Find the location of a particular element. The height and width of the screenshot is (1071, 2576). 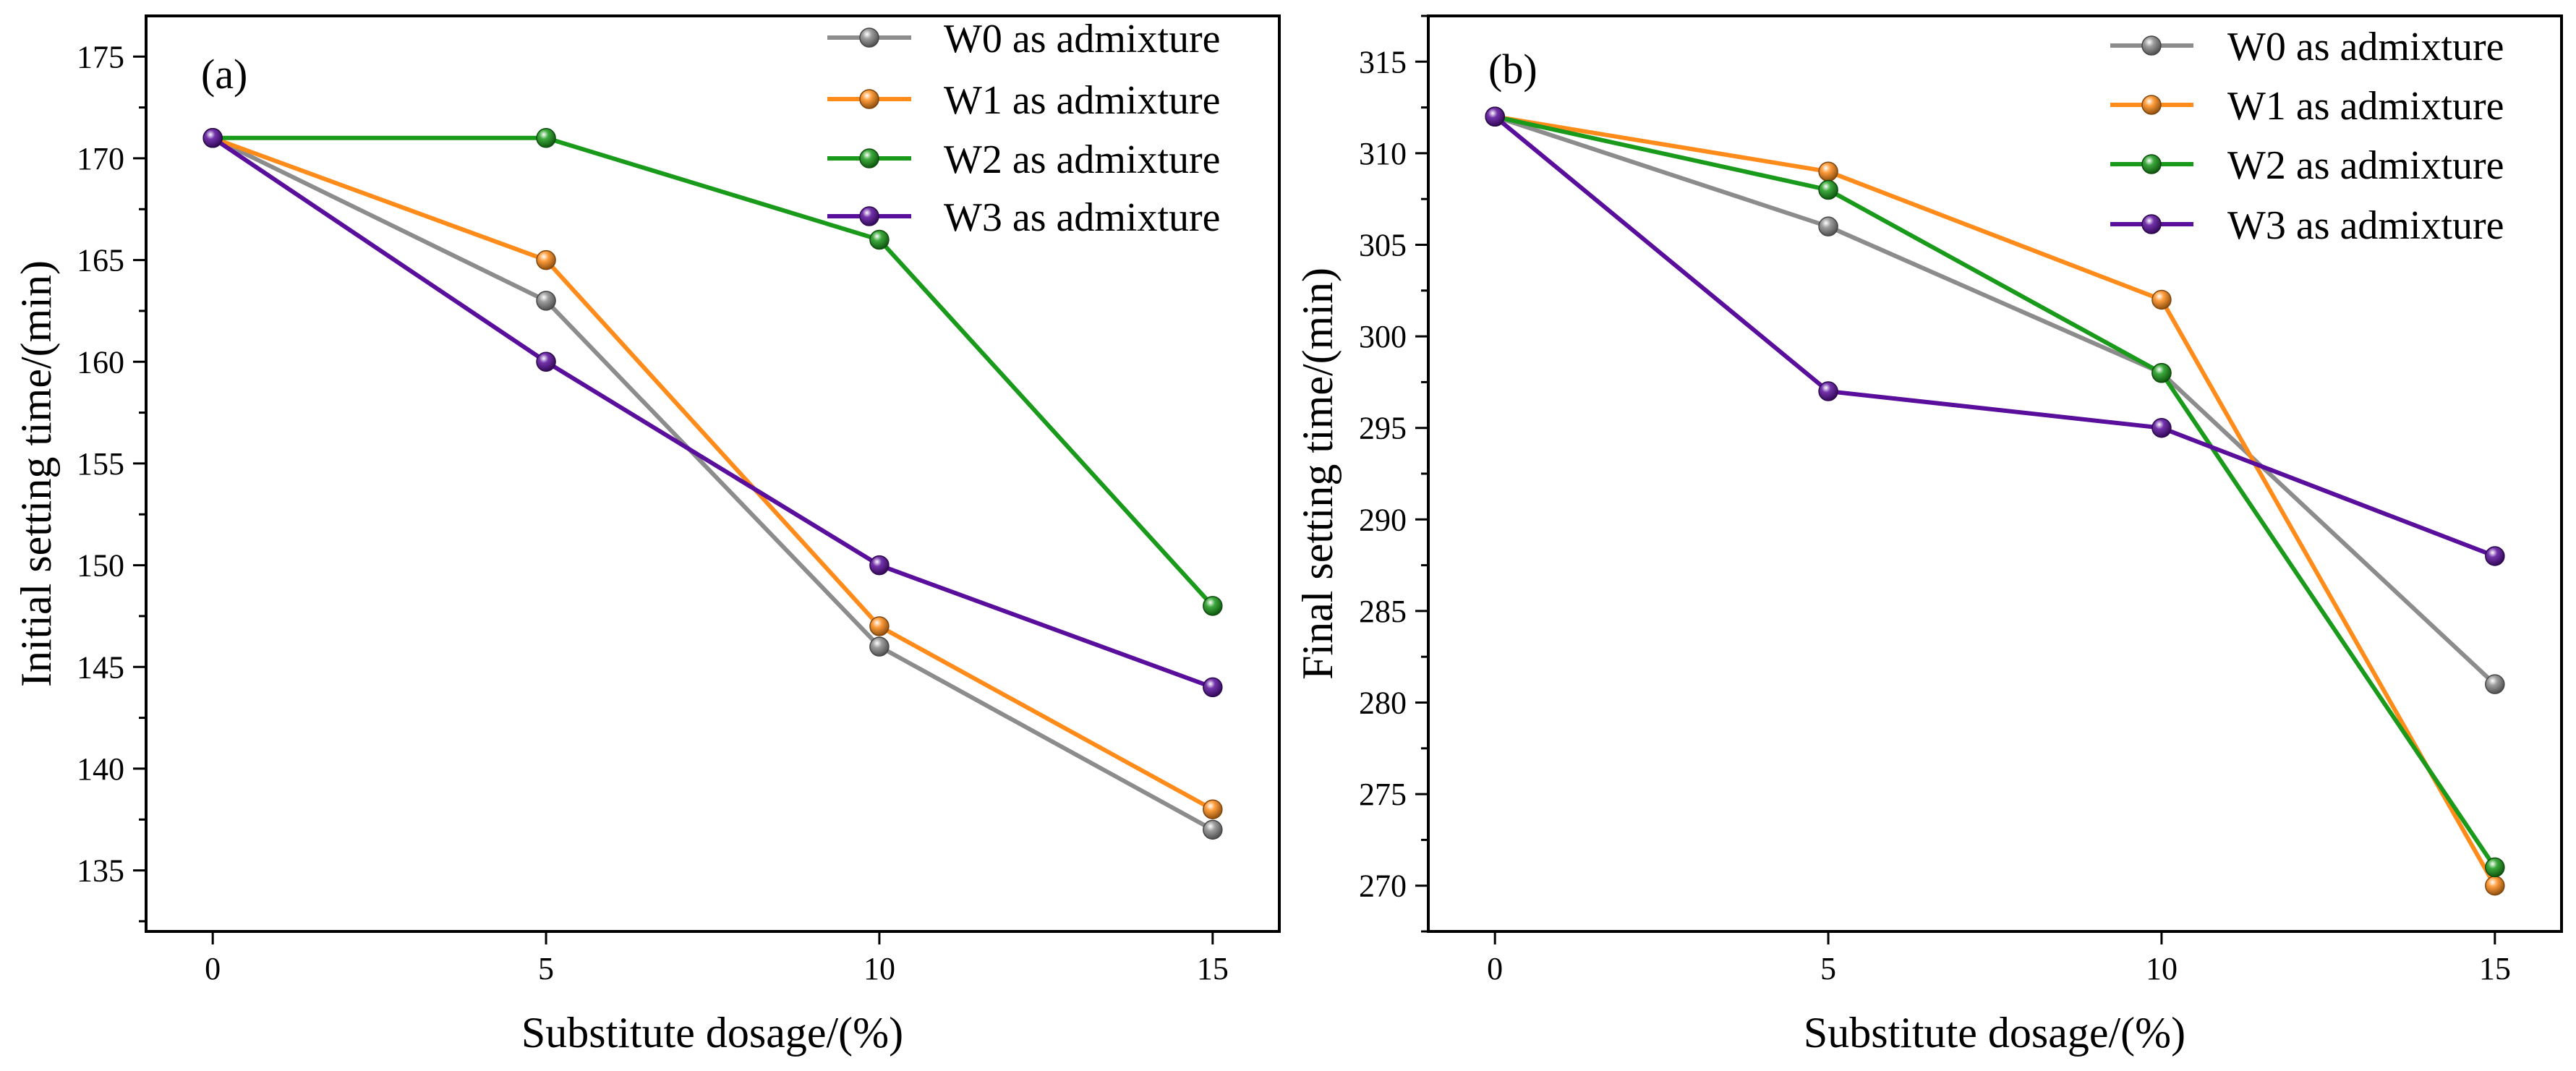

y-tick-label: 310 is located at coordinates (1383, 153).